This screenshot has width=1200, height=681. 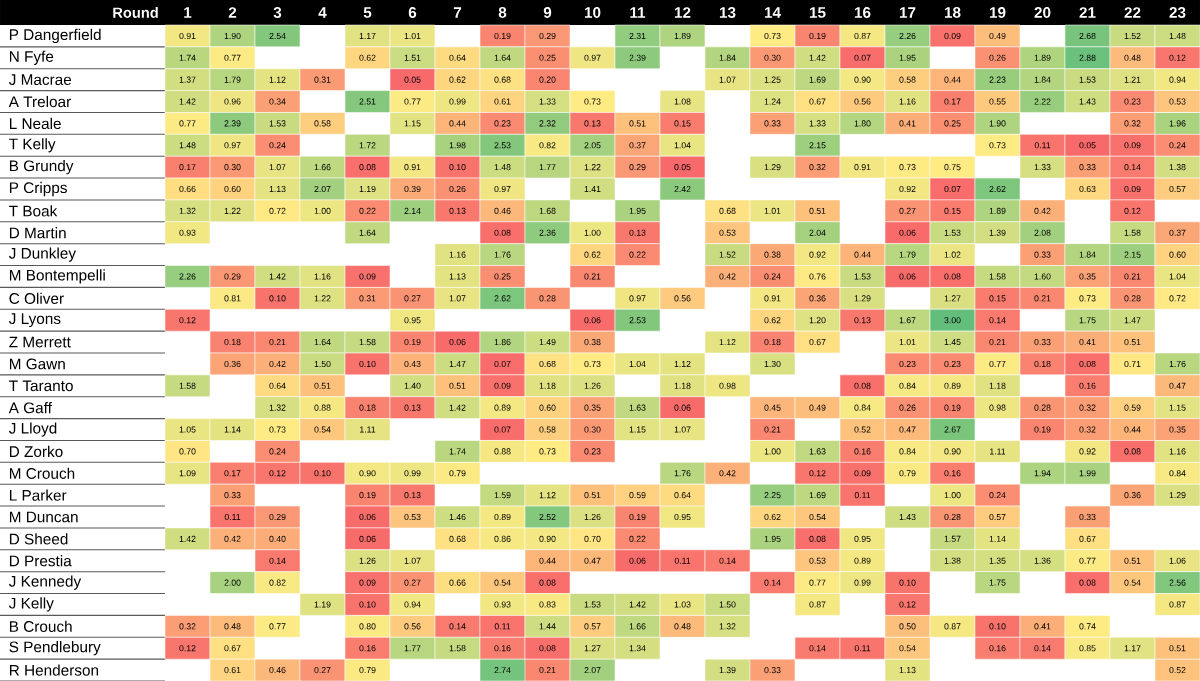 What do you see at coordinates (1177, 167) in the screenshot?
I see `data-label: 1.38` at bounding box center [1177, 167].